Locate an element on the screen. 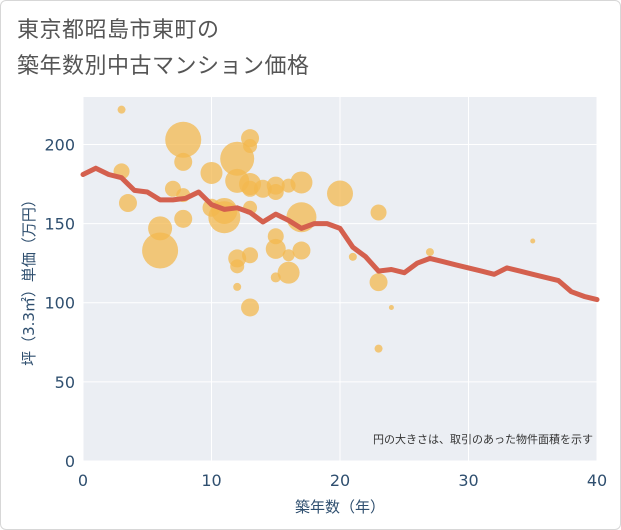 This screenshot has height=530, width=621. x-tick-label: 40 is located at coordinates (597, 480).